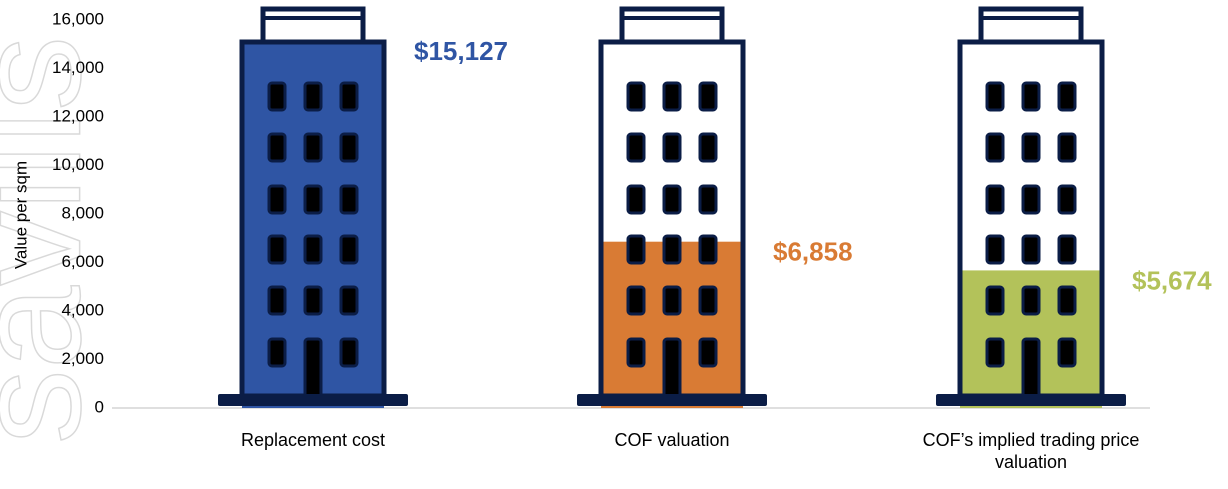  Describe the element at coordinates (82, 358) in the screenshot. I see `y-tick-label: 2,000` at that location.